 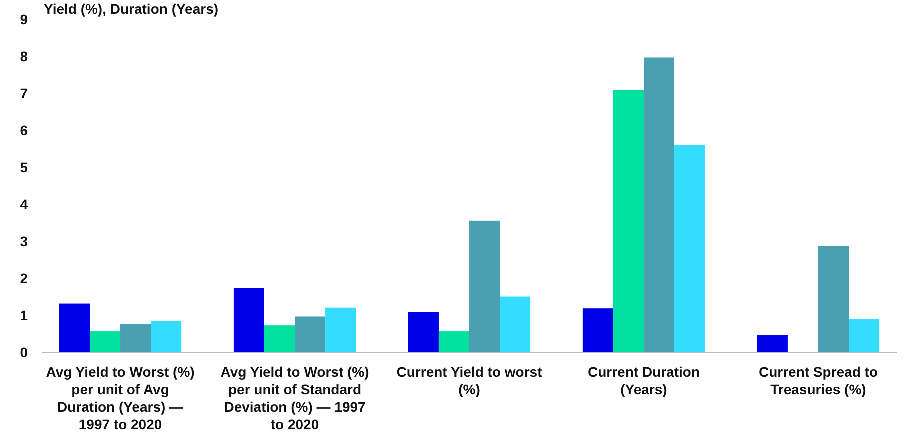 I want to click on y-tick-label: 5, so click(x=24, y=167).